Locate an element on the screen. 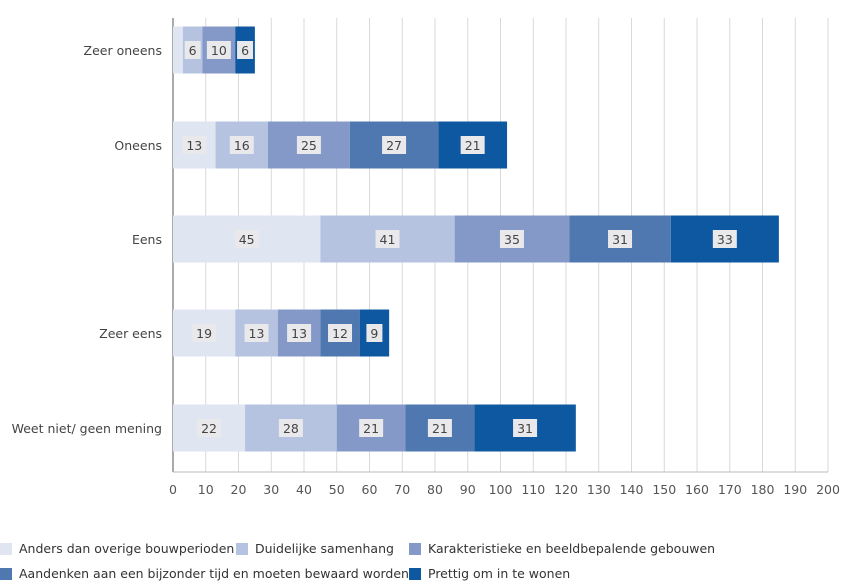 The image size is (842, 588). category-label: Eens is located at coordinates (147, 239).